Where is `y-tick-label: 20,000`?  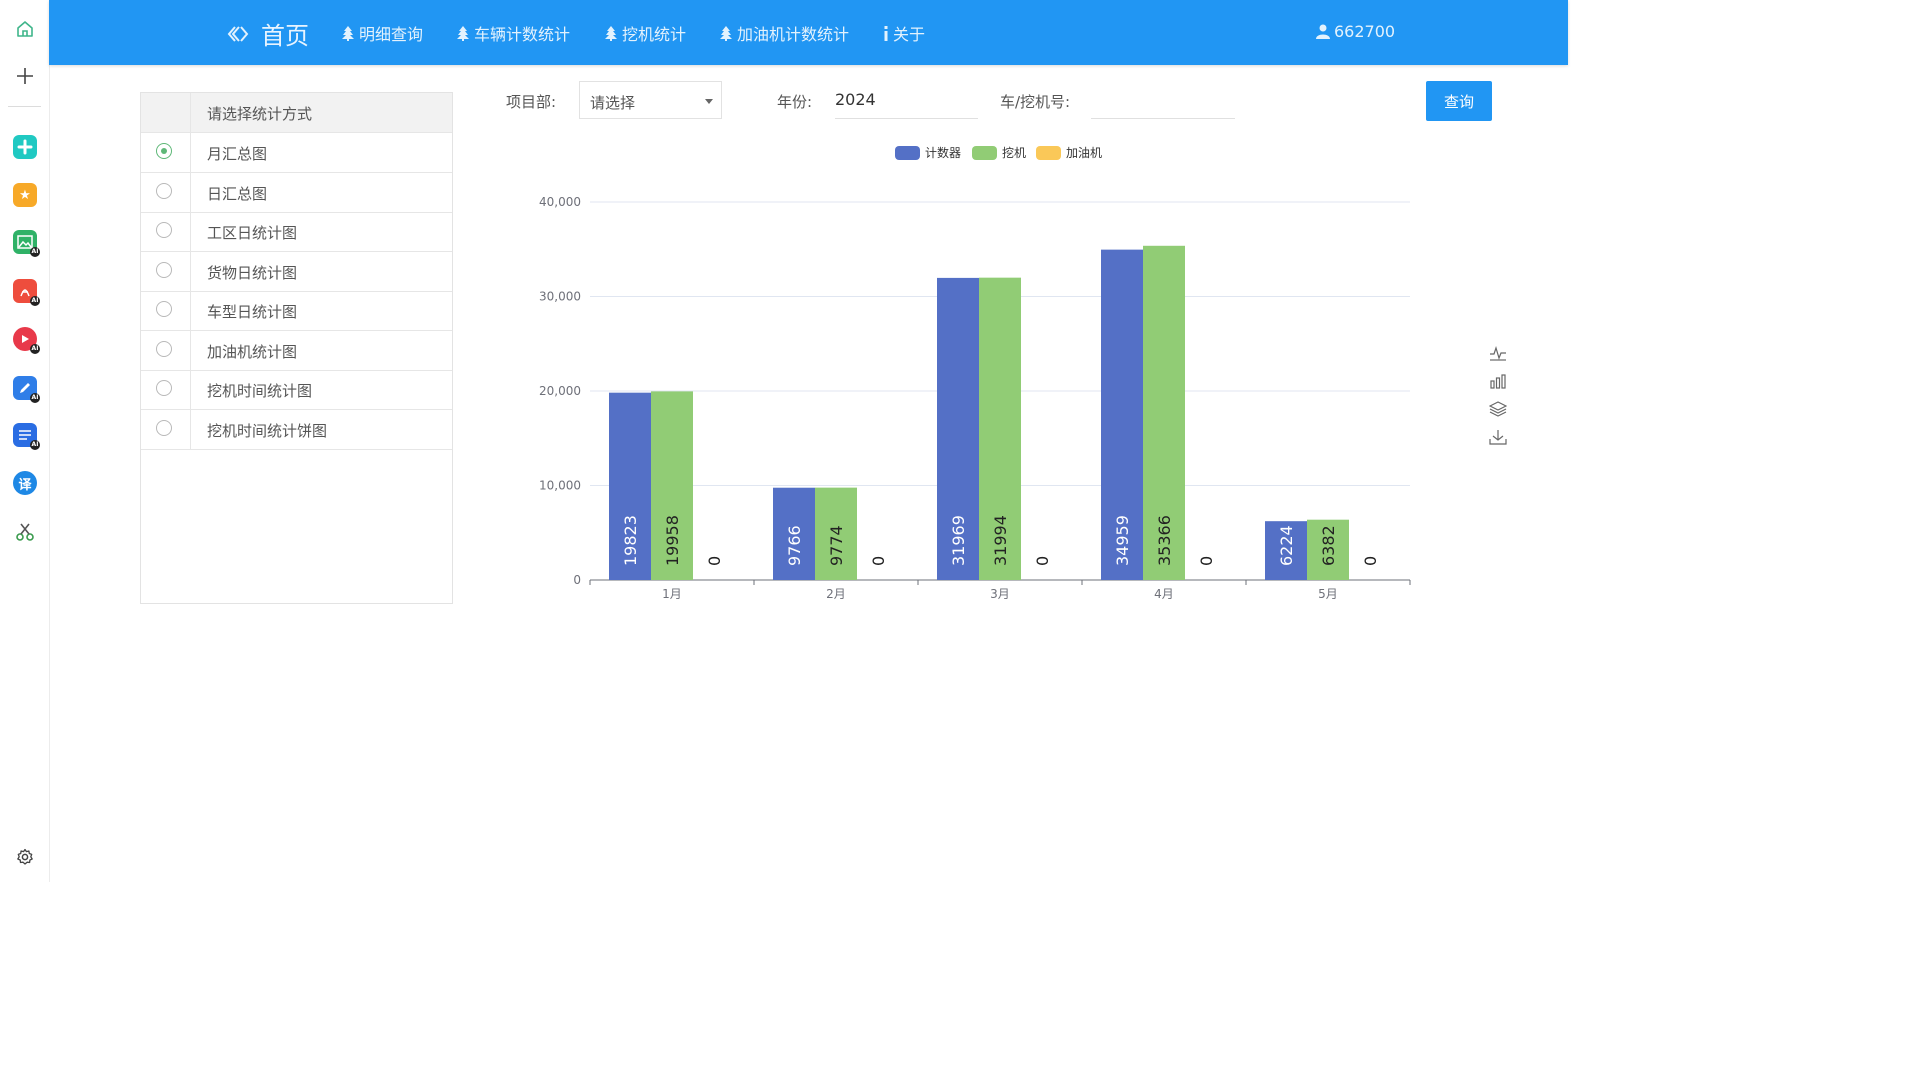
y-tick-label: 20,000 is located at coordinates (560, 391).